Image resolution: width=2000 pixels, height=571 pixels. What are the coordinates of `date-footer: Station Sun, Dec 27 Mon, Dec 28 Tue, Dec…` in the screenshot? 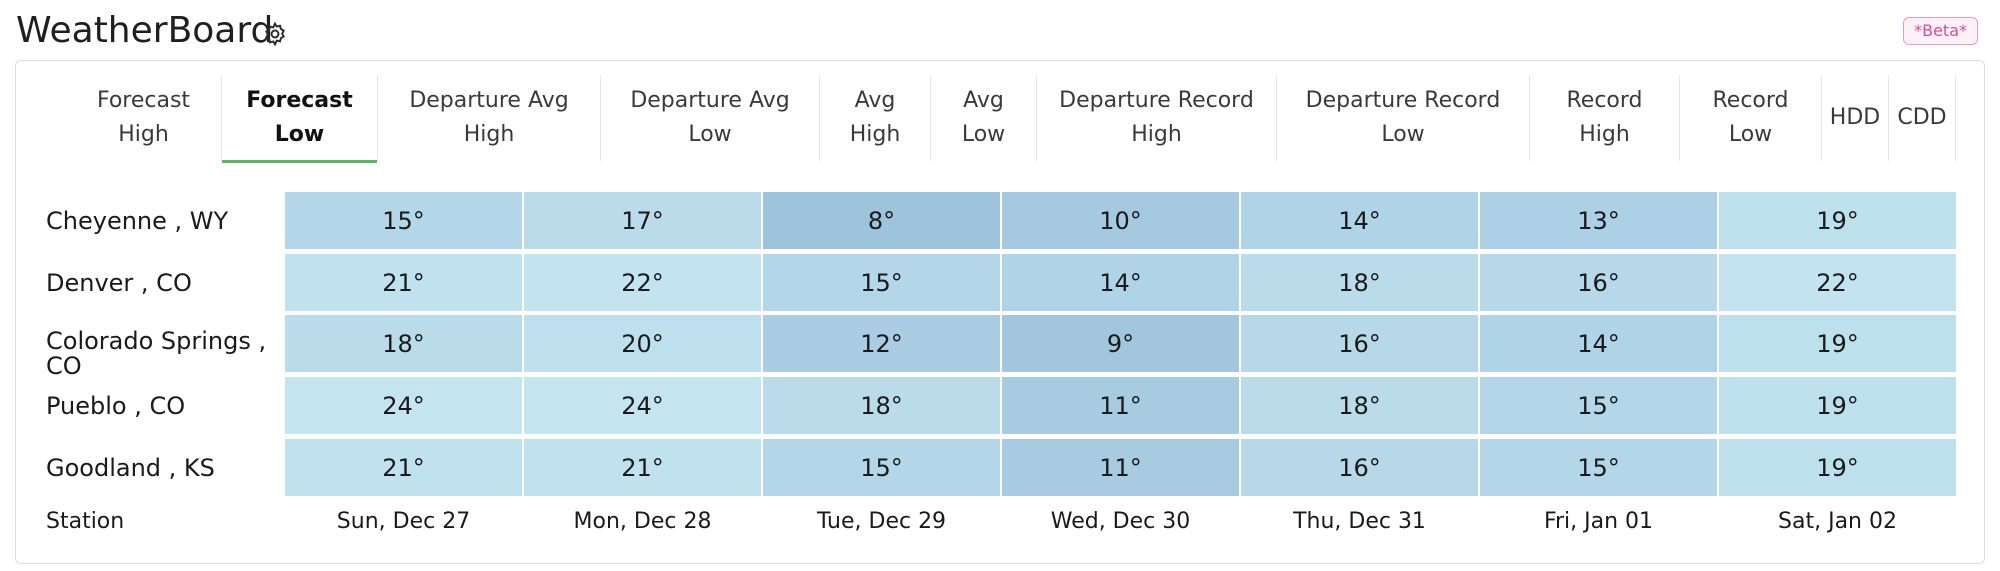 It's located at (1001, 522).